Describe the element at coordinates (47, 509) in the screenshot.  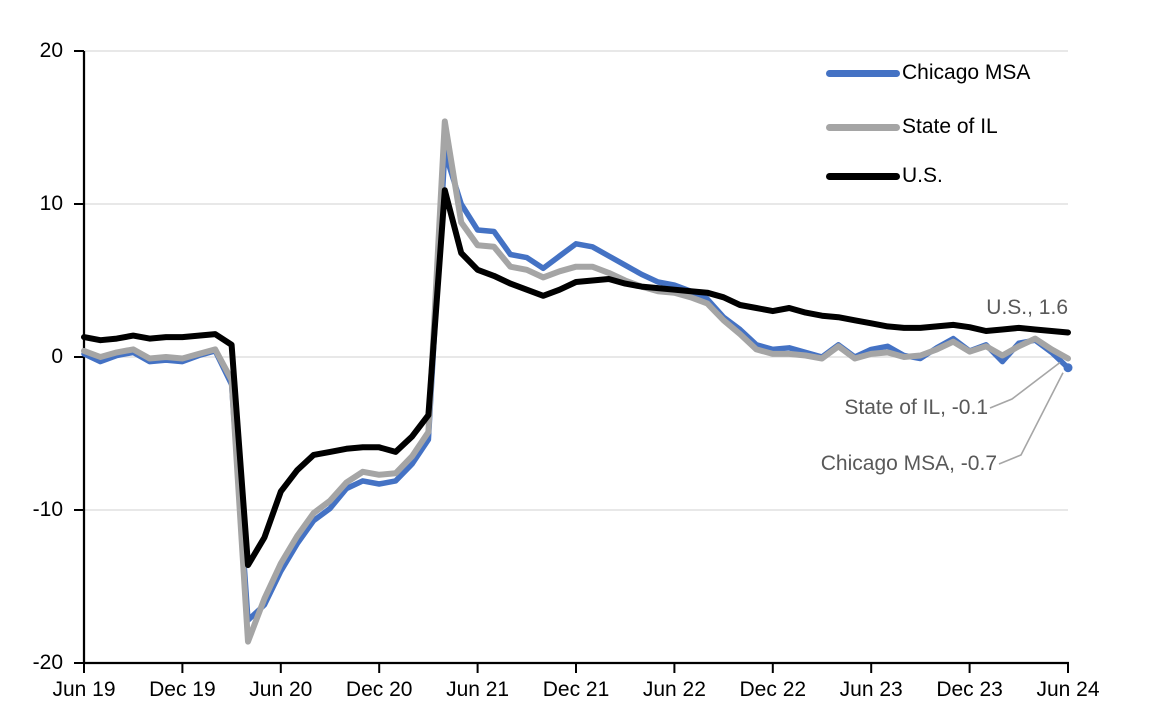
I see `y-tick-label: -10` at that location.